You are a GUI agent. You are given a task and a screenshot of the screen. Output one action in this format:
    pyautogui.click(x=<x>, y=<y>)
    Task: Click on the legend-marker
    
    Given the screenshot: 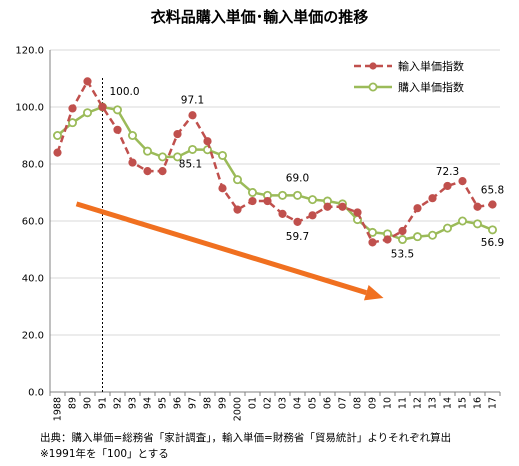 What is the action you would take?
    pyautogui.click(x=373, y=87)
    